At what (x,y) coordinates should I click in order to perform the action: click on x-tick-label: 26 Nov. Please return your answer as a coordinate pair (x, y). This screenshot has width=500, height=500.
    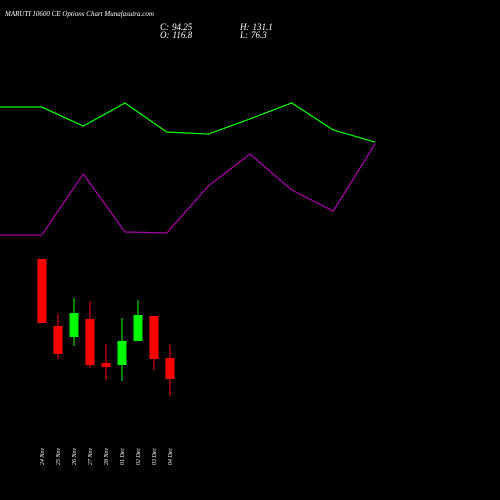
    Looking at the image, I should click on (75, 457).